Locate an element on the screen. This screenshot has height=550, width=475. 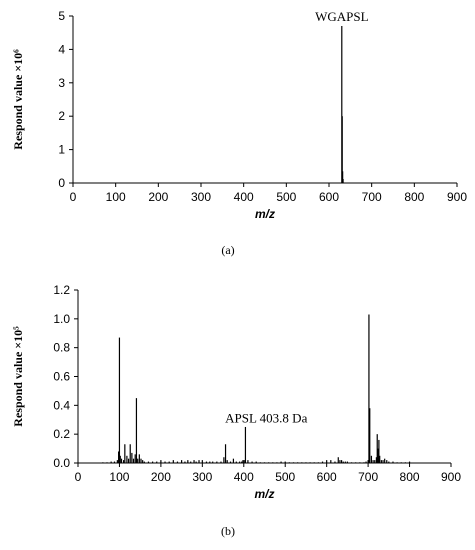
y-tick-label: 0 is located at coordinates (61, 183).